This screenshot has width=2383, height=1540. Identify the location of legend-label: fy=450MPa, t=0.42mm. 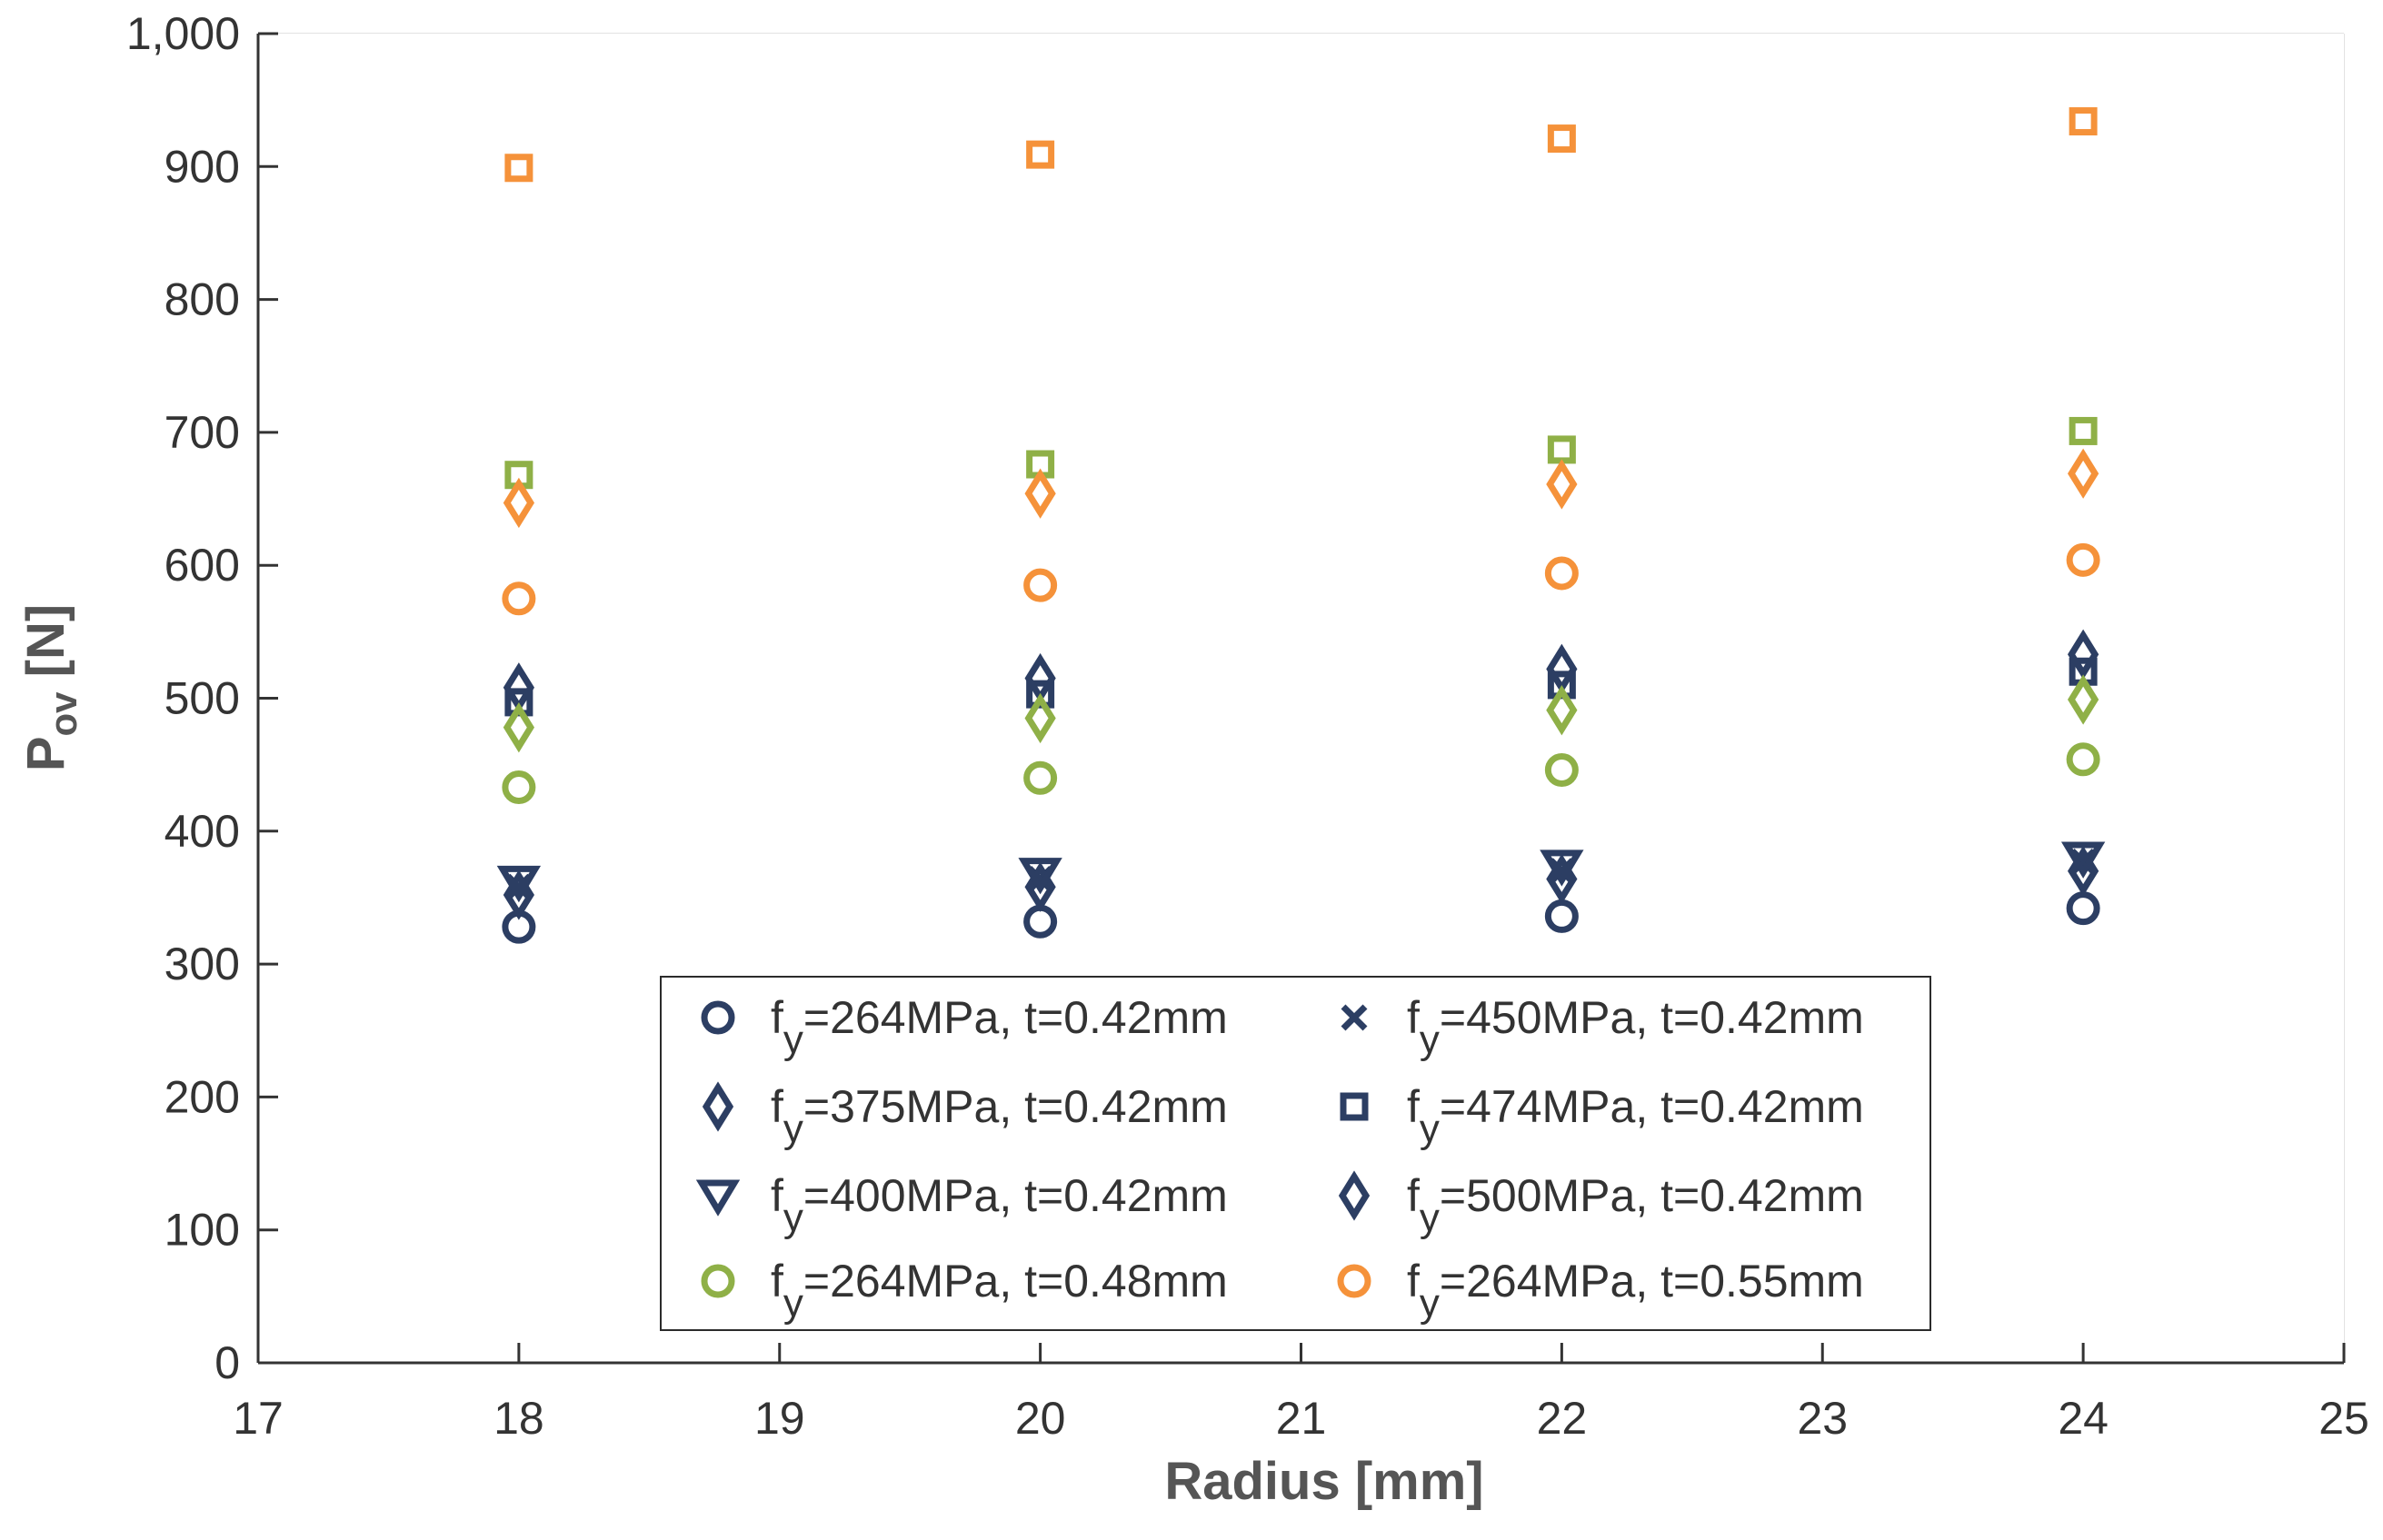
(1635, 1027).